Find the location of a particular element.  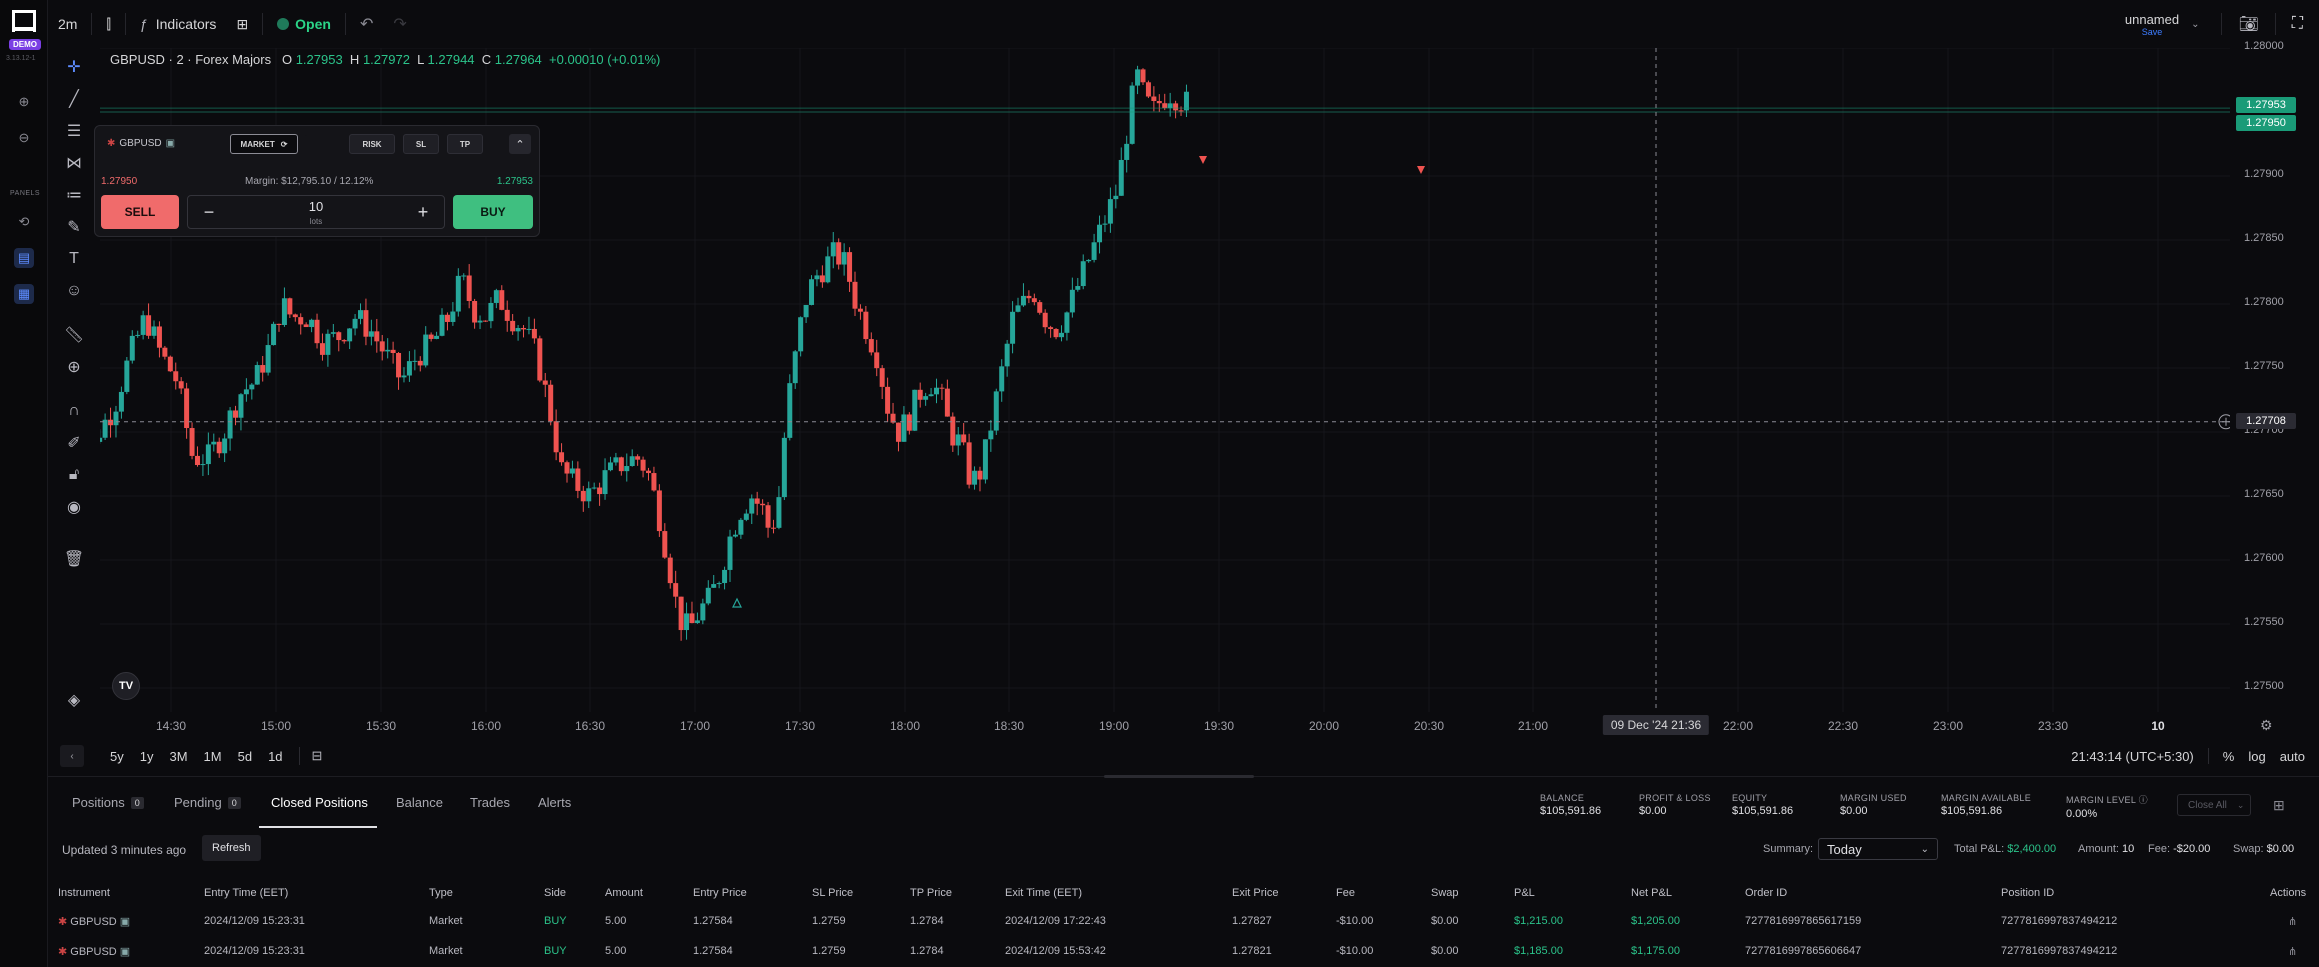

redo-icon: ↷ is located at coordinates (400, 24).